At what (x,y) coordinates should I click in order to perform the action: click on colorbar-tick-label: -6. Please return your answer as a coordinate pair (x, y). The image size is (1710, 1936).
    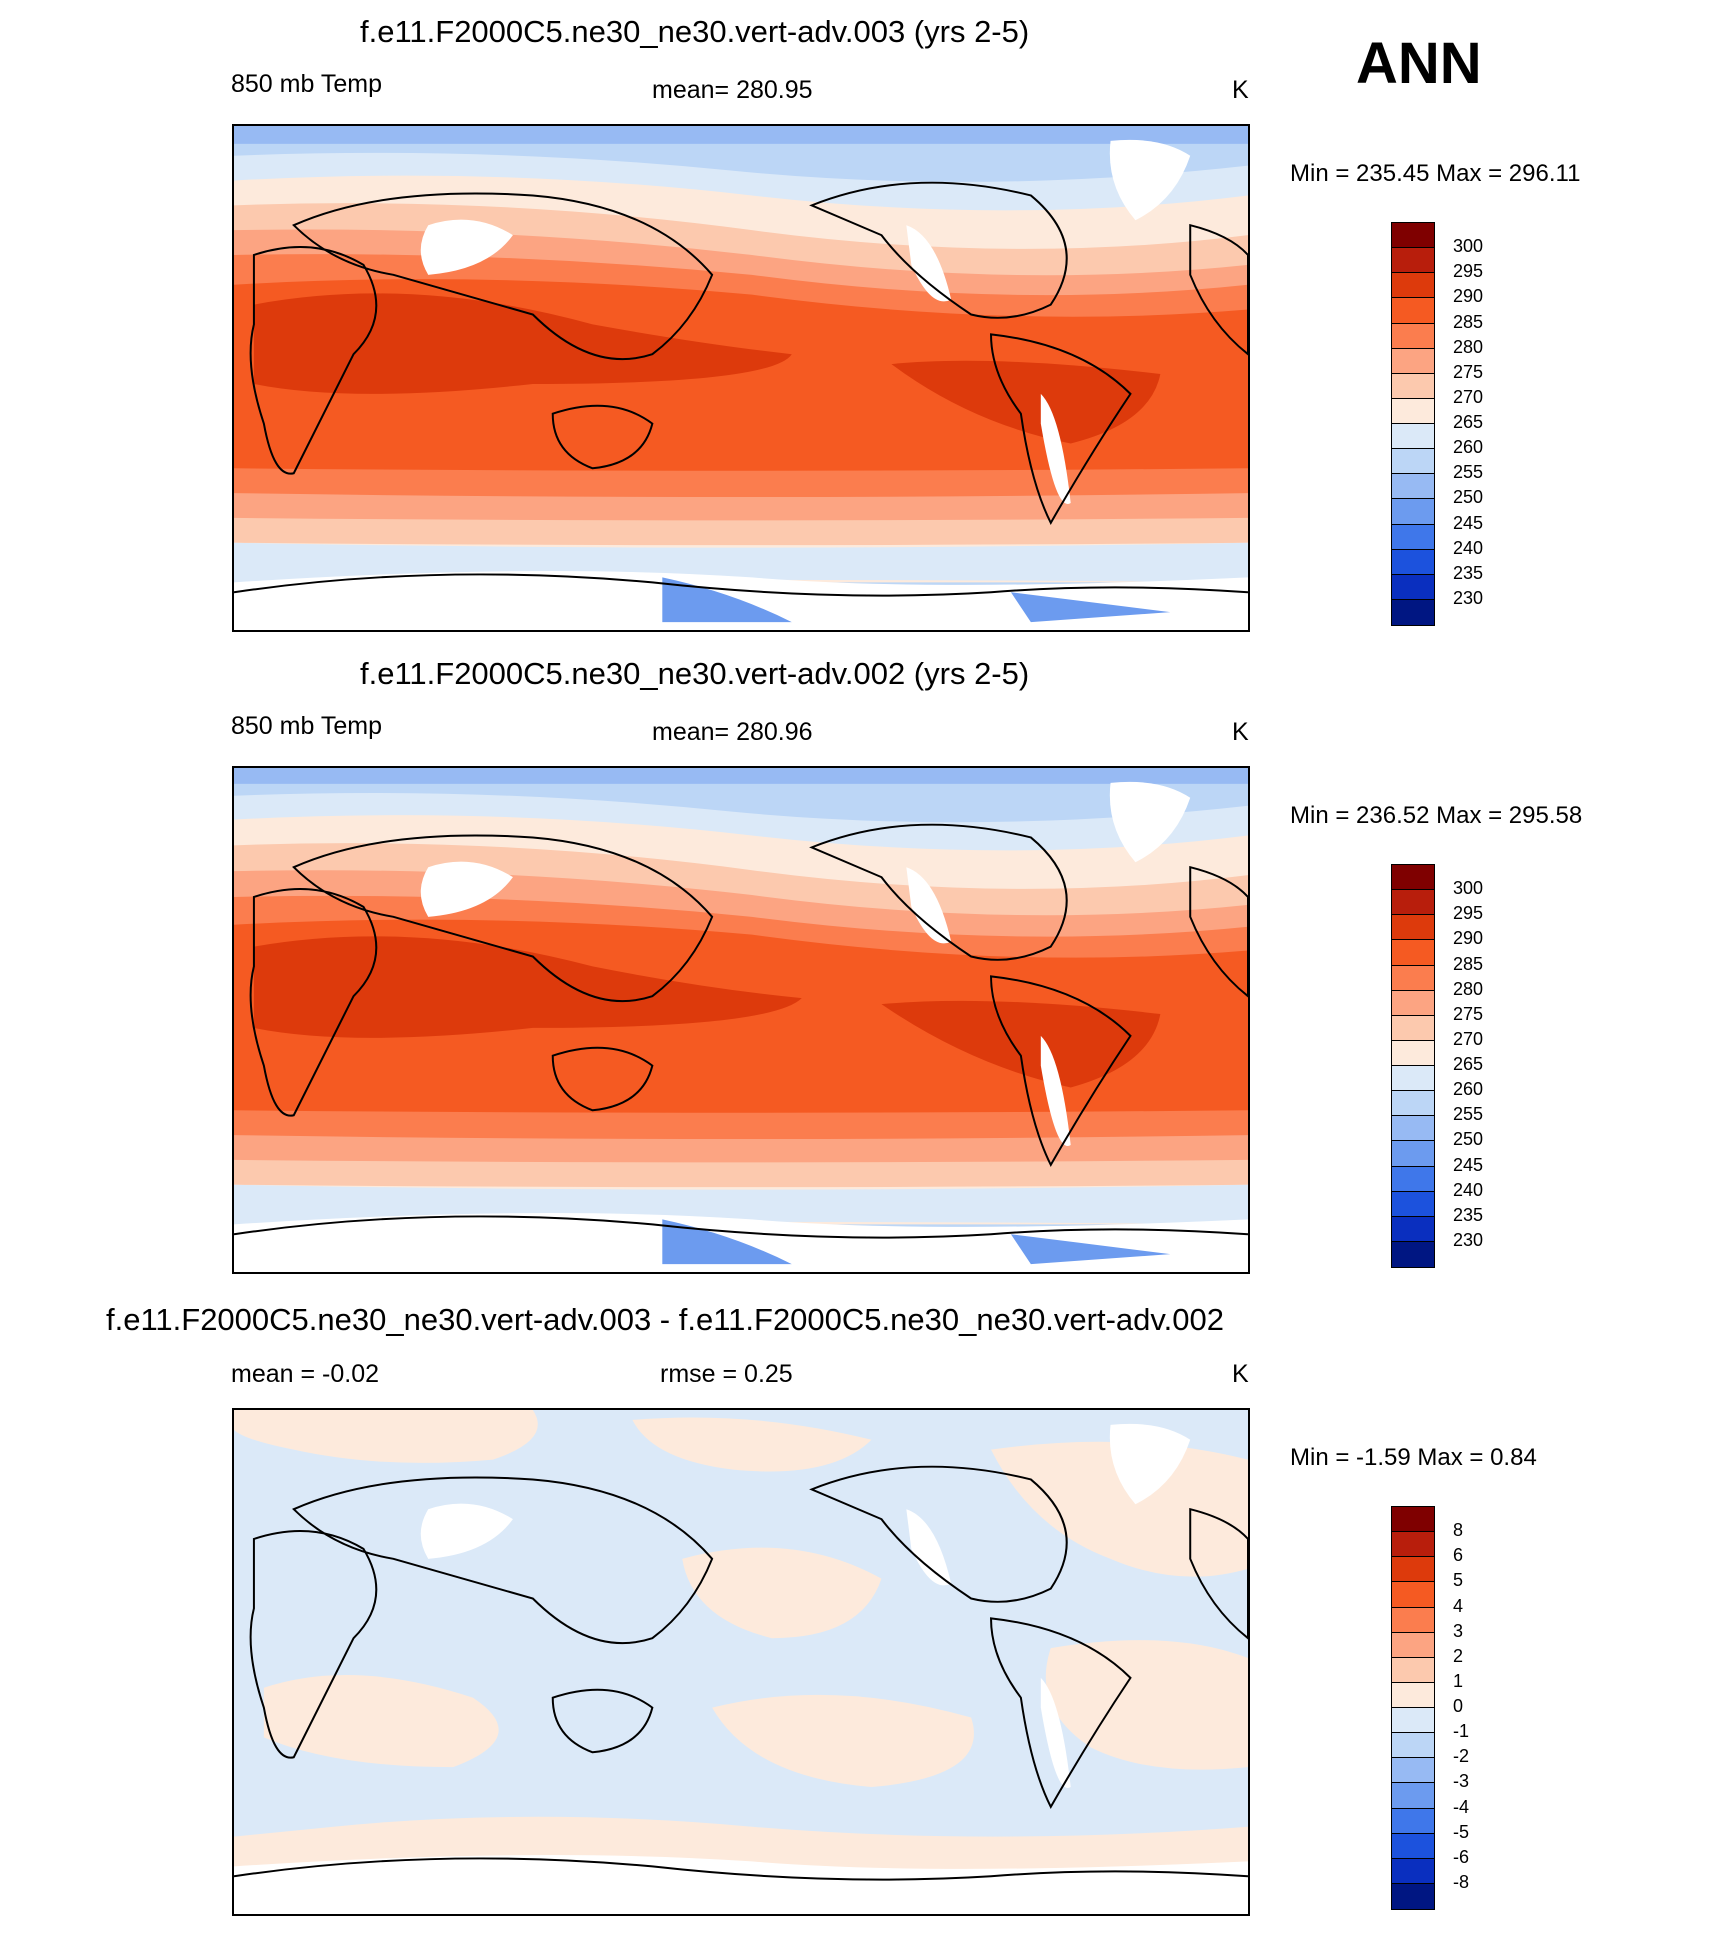
    Looking at the image, I should click on (1461, 1856).